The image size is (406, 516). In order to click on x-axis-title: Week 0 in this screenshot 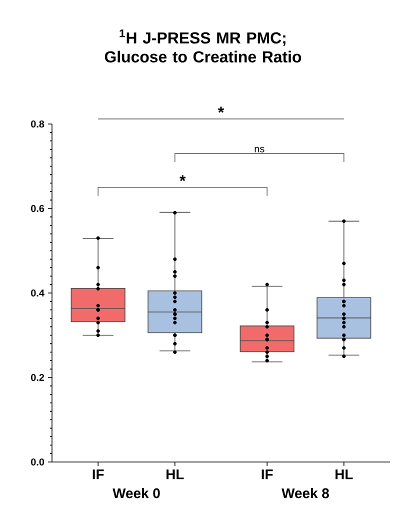, I will do `click(136, 493)`.